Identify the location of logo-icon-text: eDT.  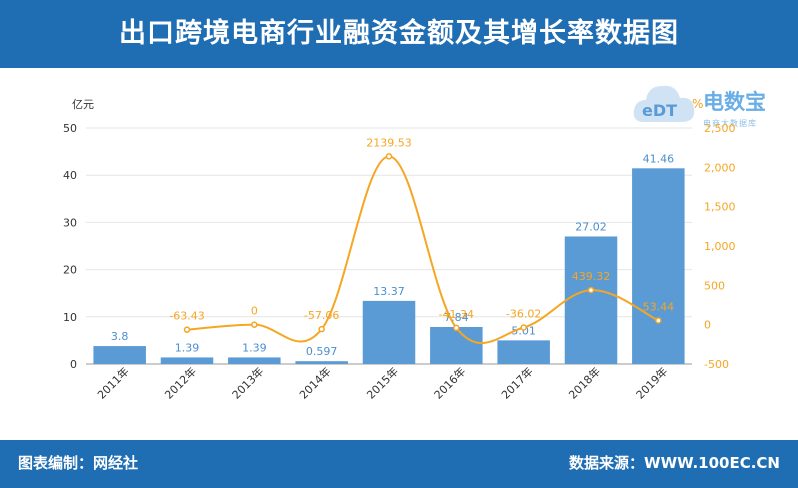
(659, 110).